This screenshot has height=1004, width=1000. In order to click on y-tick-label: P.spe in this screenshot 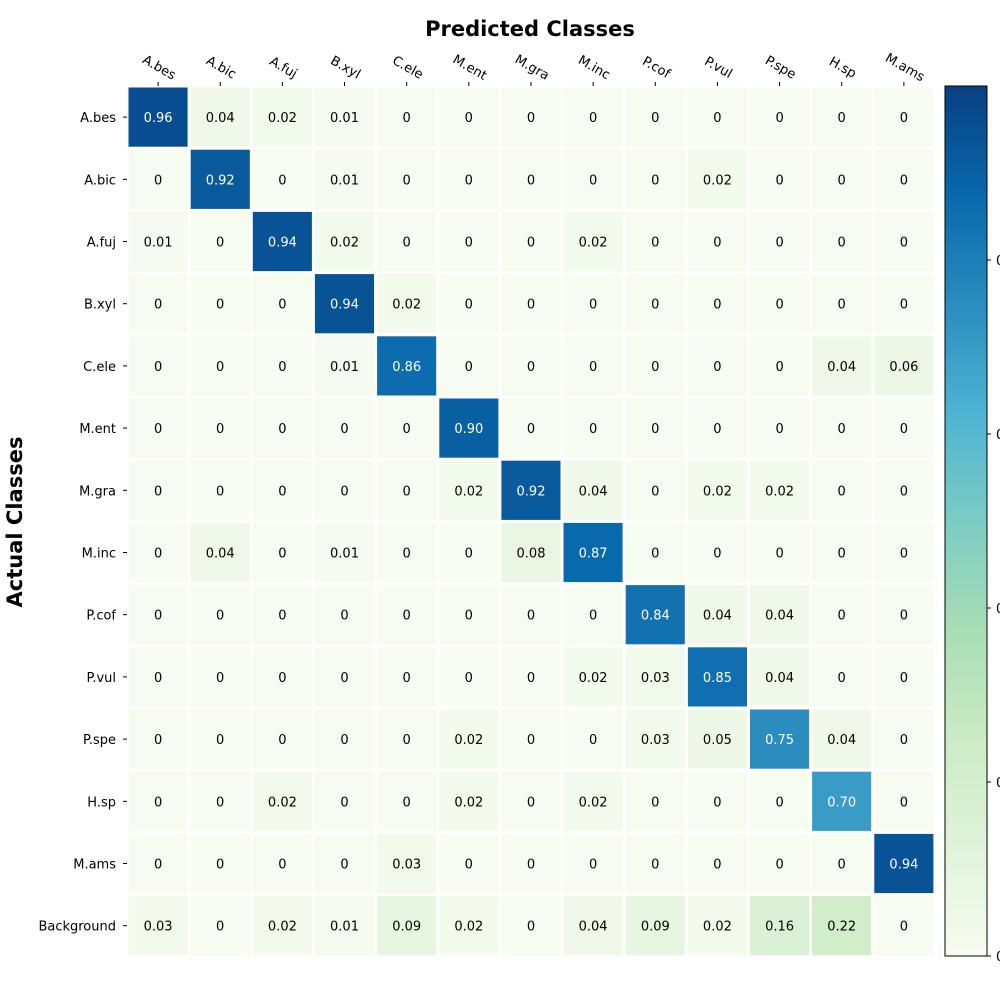, I will do `click(99, 740)`.